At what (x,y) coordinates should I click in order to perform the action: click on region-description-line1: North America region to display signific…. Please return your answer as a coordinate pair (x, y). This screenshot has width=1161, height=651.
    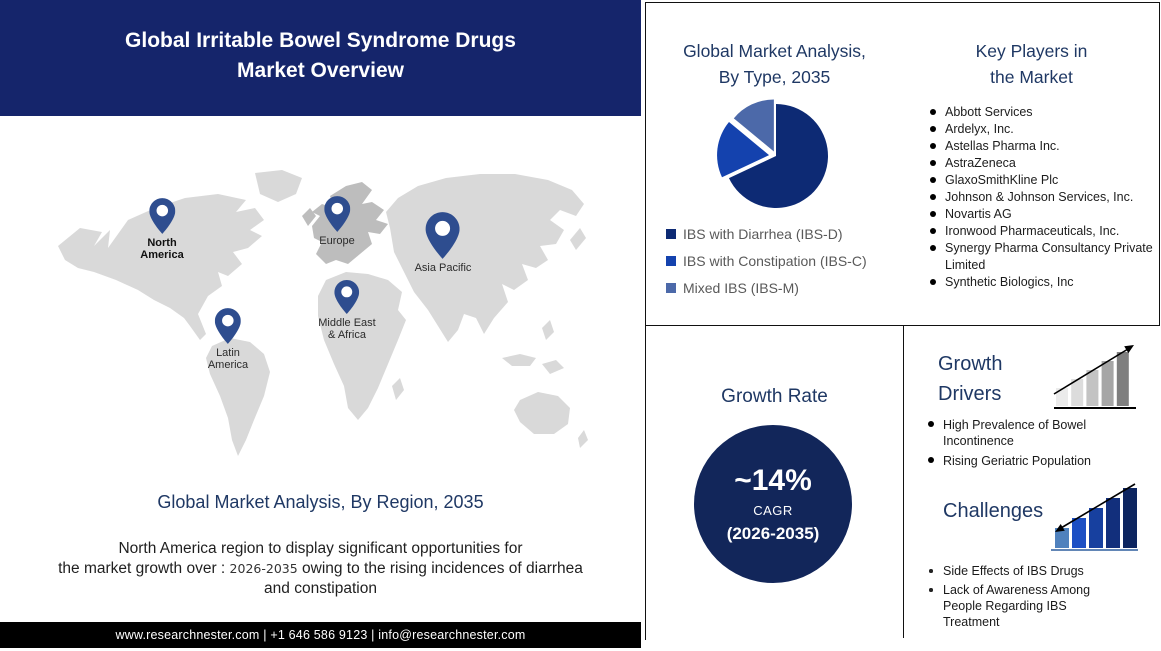
    Looking at the image, I should click on (320, 548).